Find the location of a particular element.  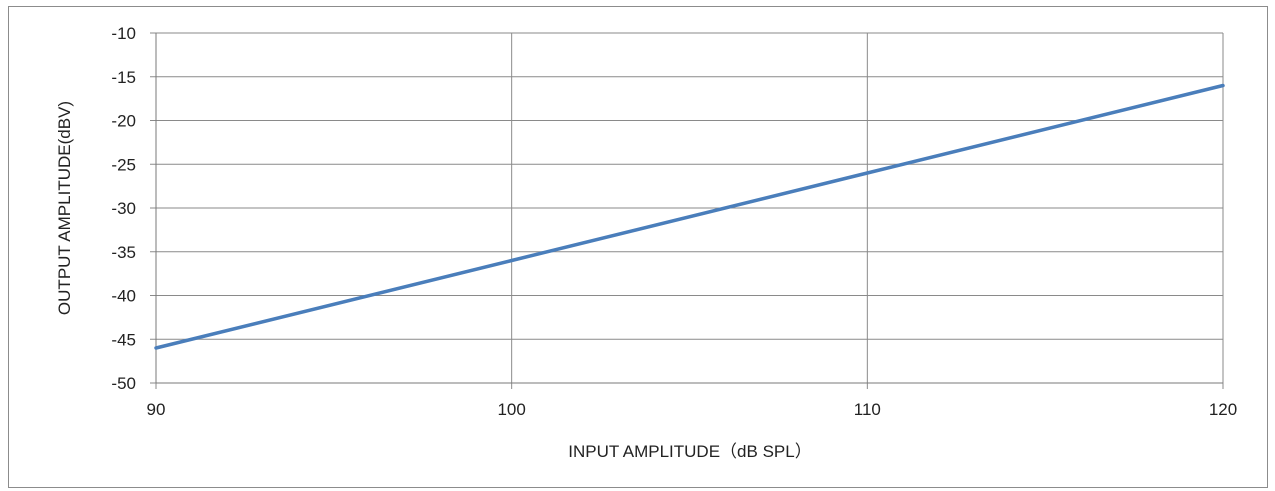

x-tick-label: 100 is located at coordinates (511, 409).